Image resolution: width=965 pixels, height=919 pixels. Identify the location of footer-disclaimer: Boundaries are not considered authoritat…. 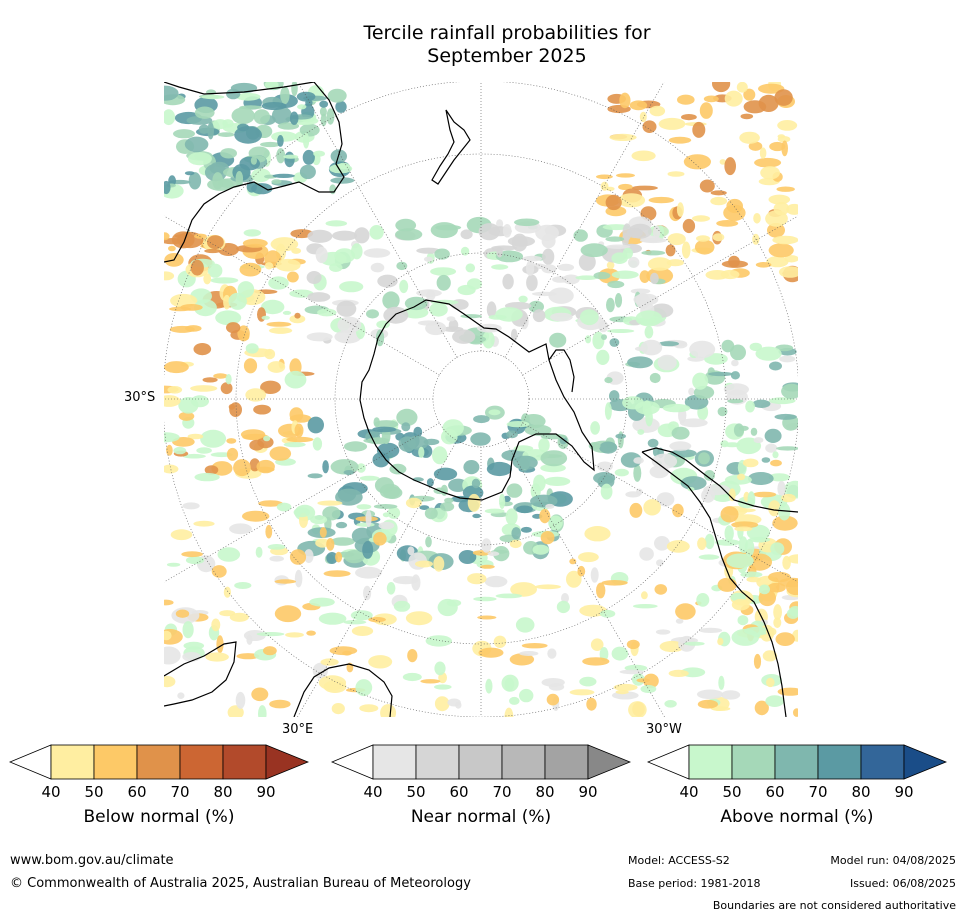
(834, 905).